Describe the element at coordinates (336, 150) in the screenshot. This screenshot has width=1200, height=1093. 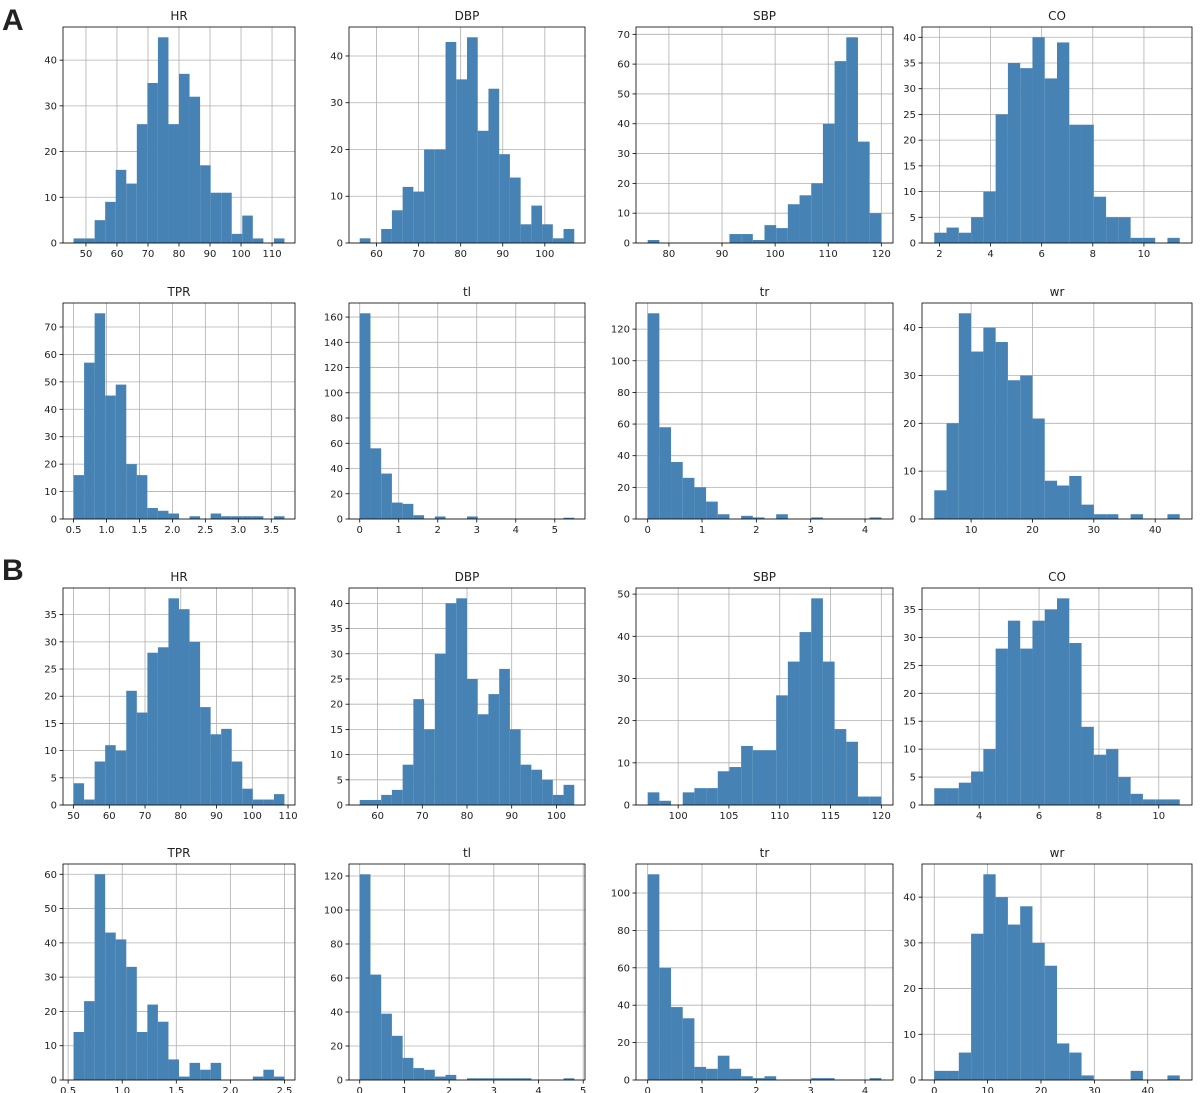
I see `y-tick-label: 20` at that location.